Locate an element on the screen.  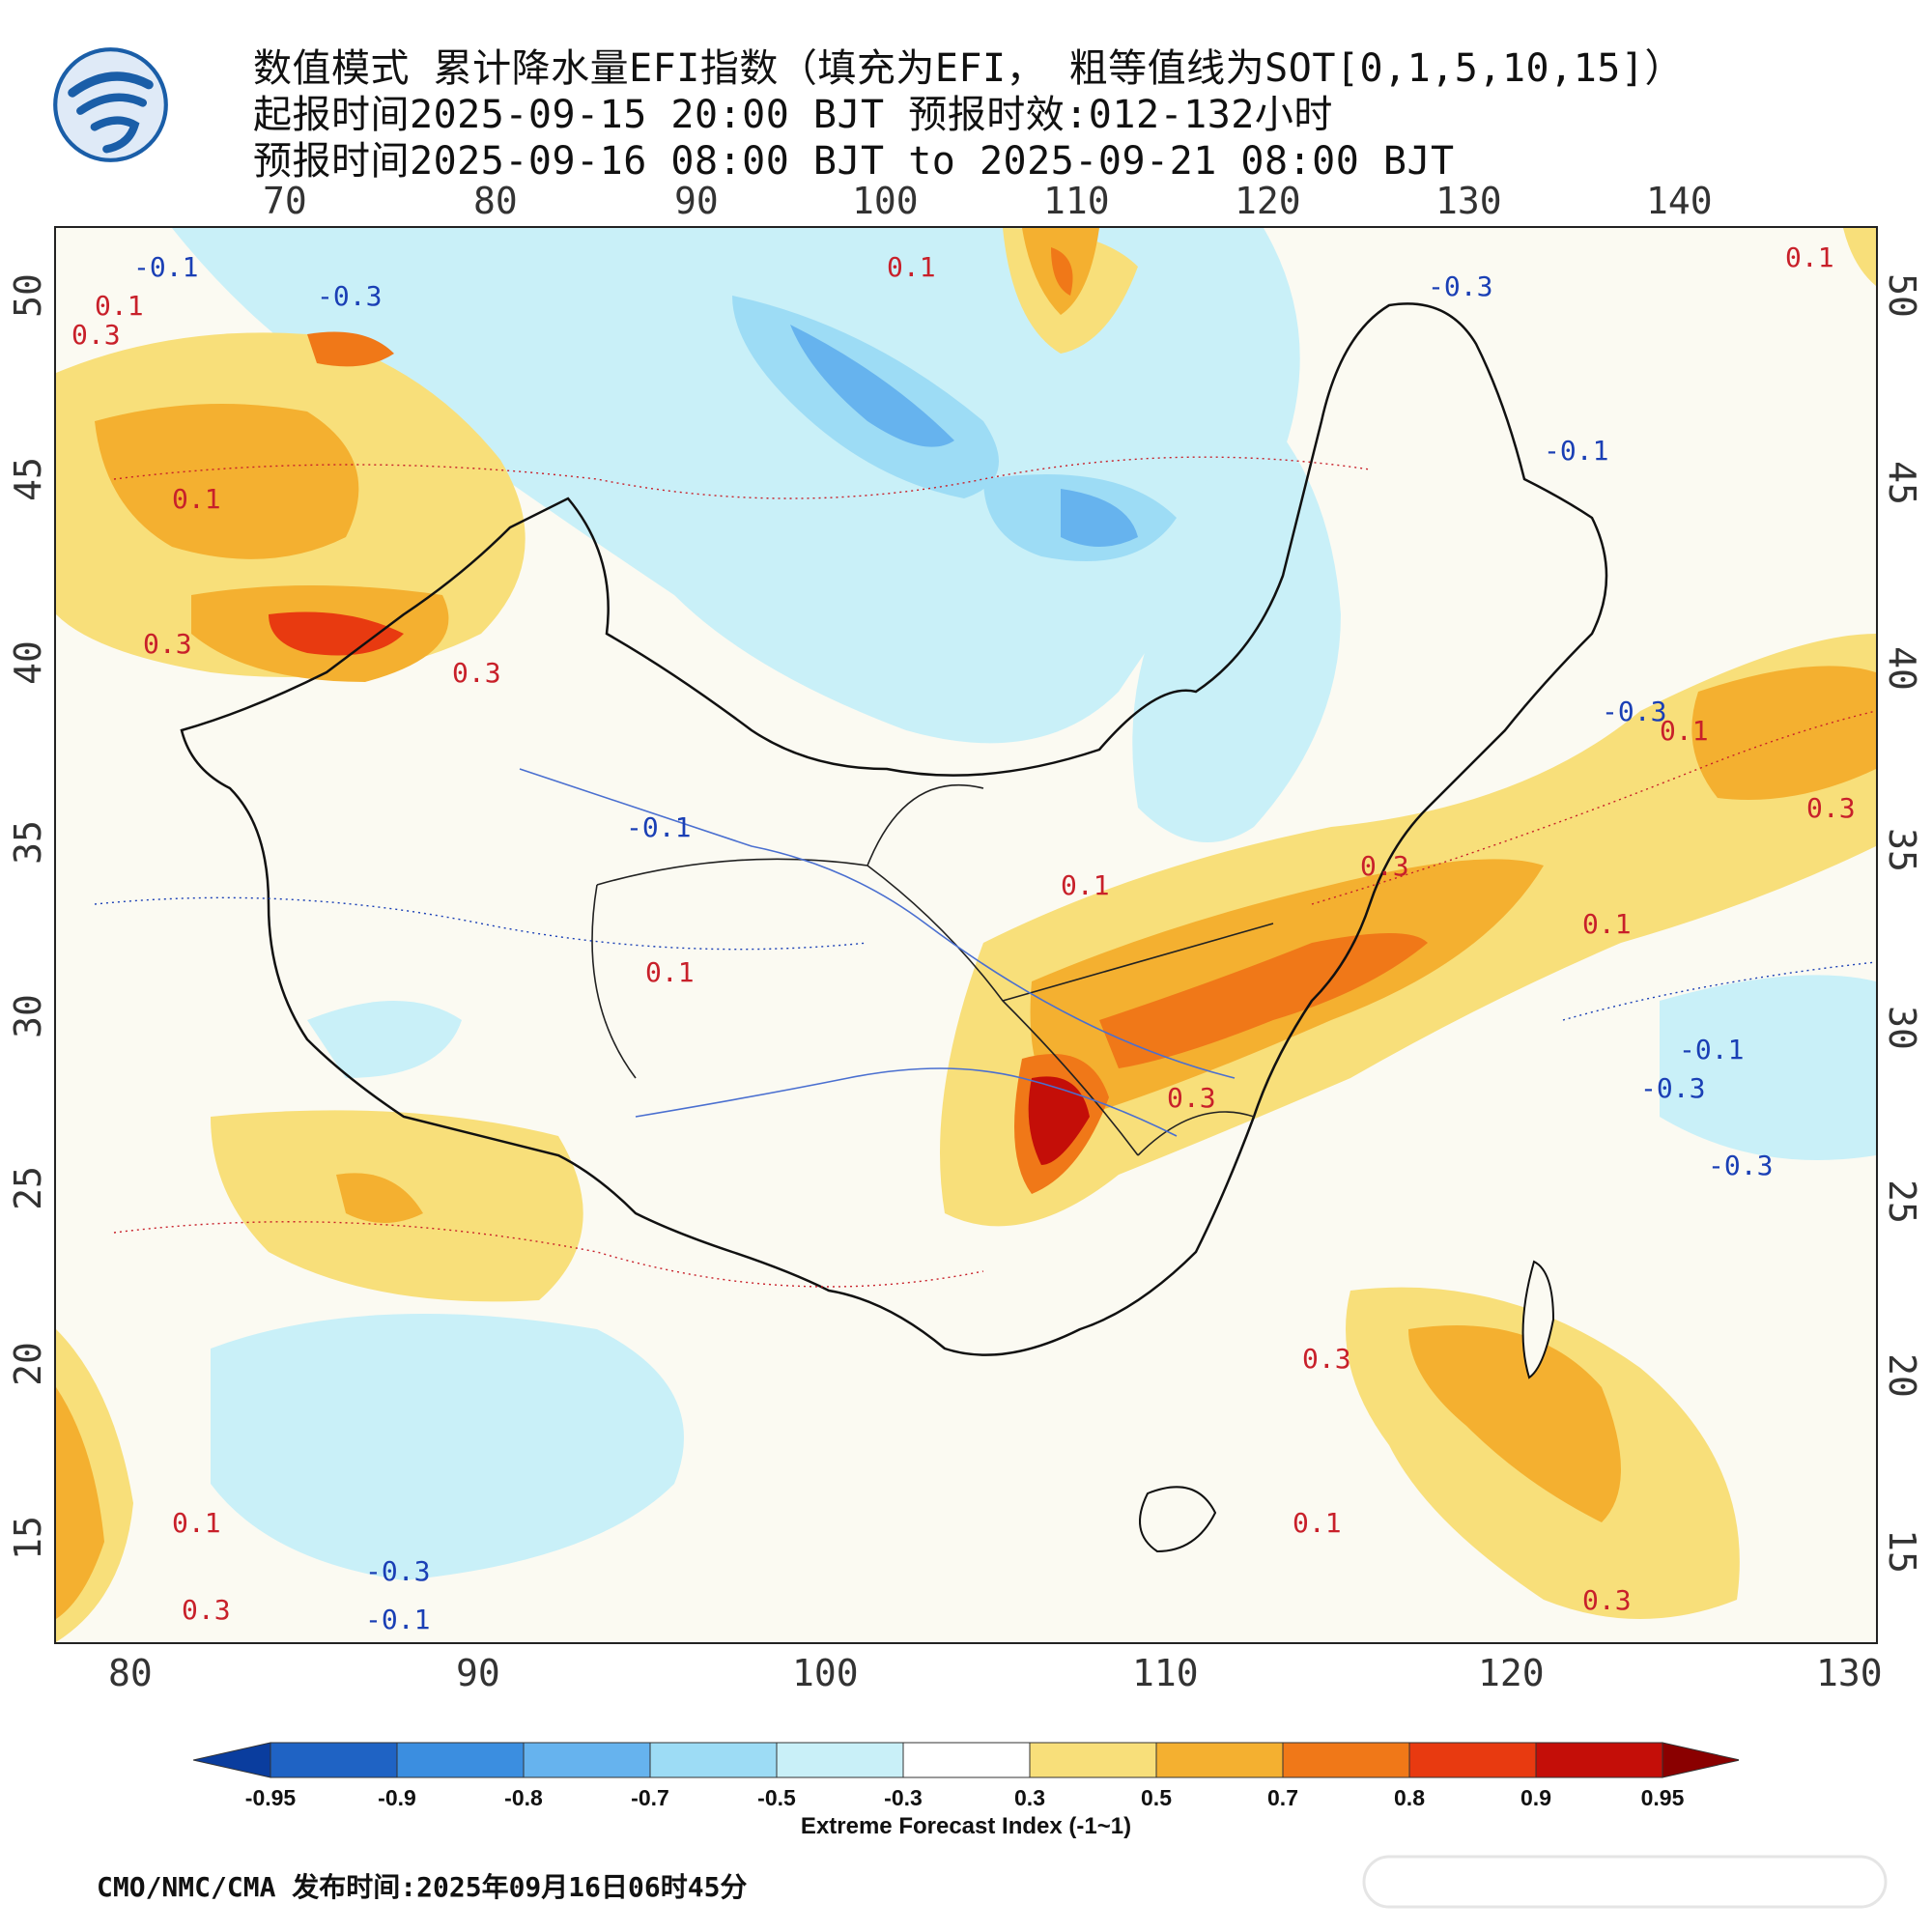
top-lon-tick: 130 is located at coordinates (1468, 201).